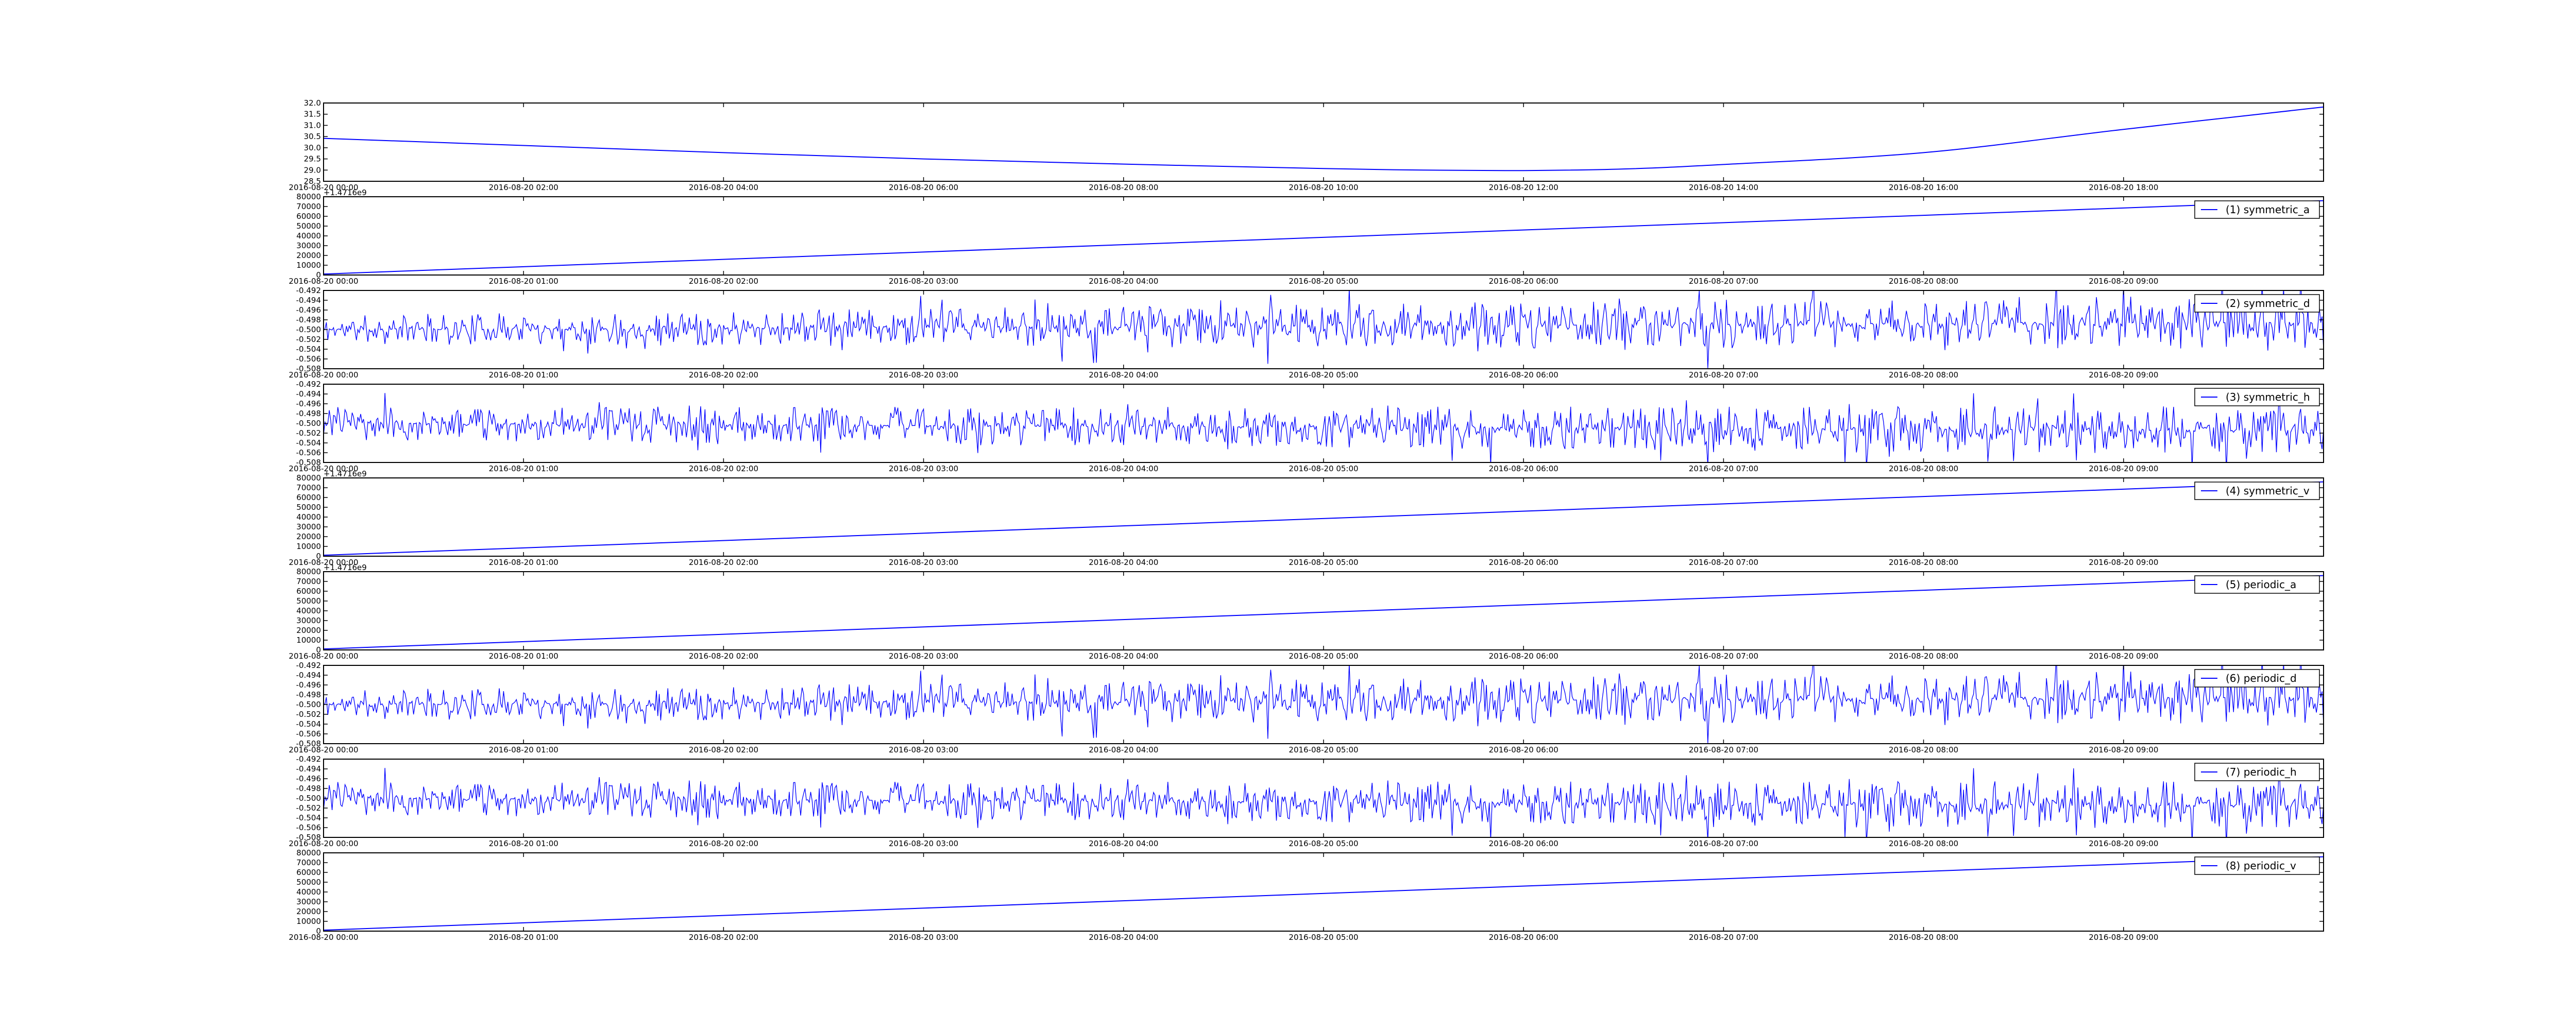  Describe the element at coordinates (308, 497) in the screenshot. I see `y-tick-label: 60000` at that location.